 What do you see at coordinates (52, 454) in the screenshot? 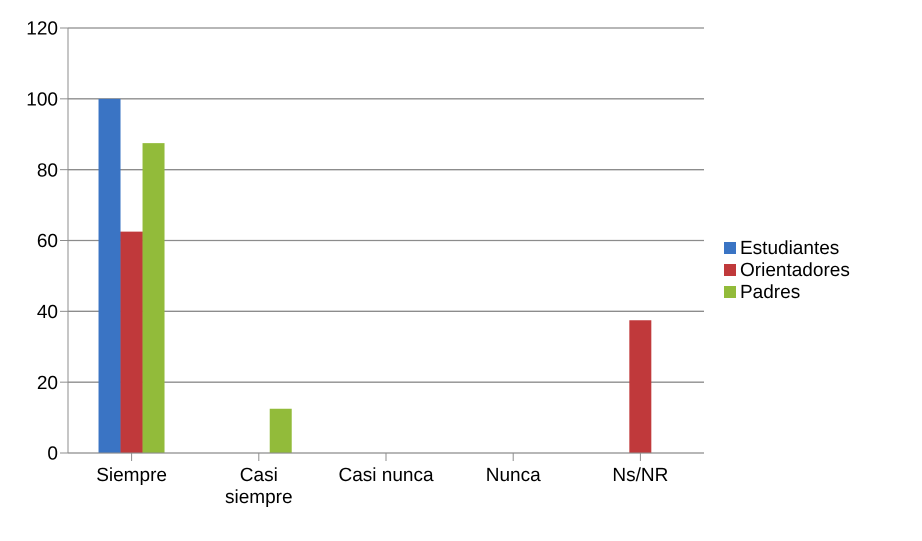
I see `y-tick-label: 0` at bounding box center [52, 454].